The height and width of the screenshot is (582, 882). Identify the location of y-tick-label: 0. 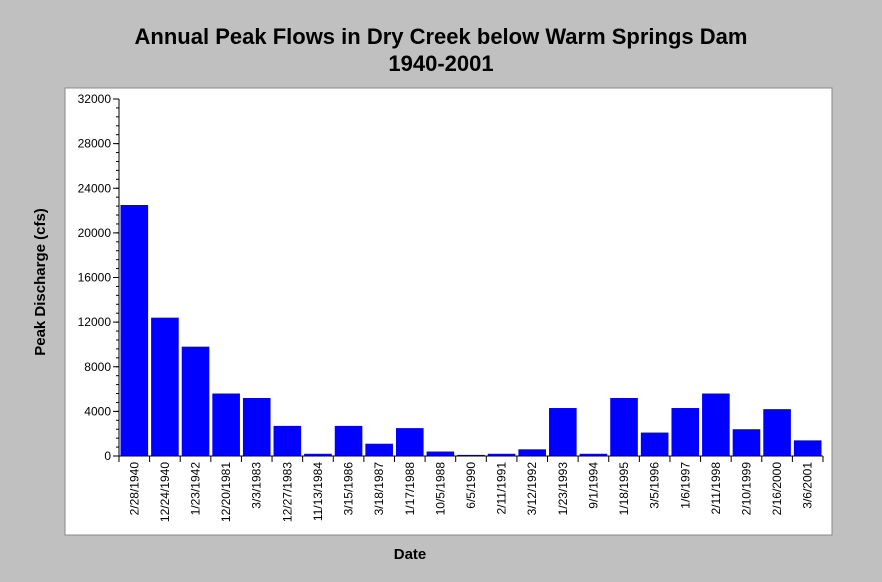
(107, 456).